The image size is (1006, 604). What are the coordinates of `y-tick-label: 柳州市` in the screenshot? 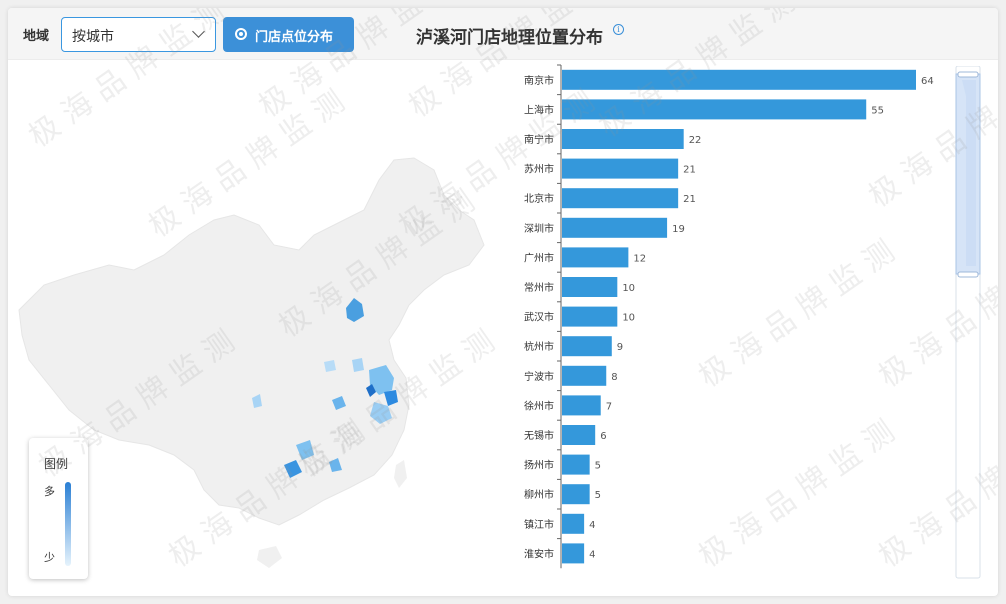 It's located at (539, 494).